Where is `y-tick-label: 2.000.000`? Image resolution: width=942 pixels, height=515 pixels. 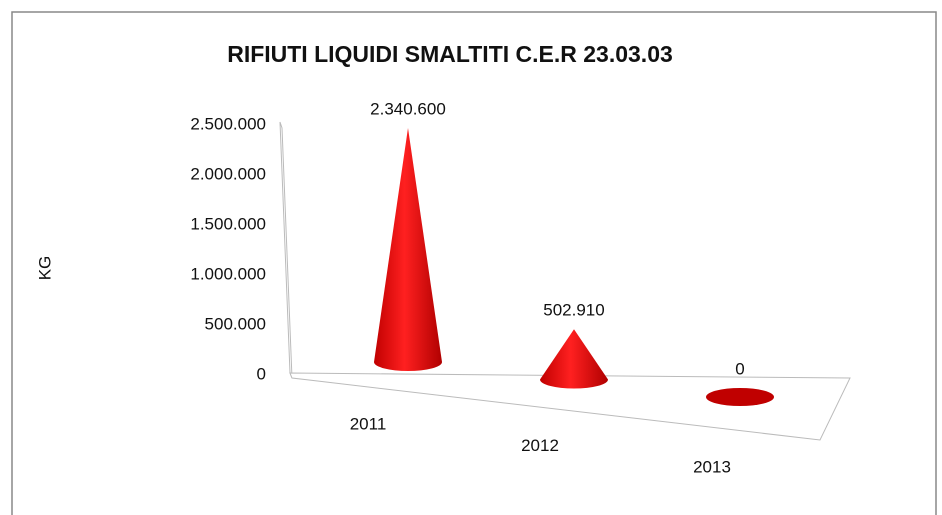
y-tick-label: 2.000.000 is located at coordinates (228, 173).